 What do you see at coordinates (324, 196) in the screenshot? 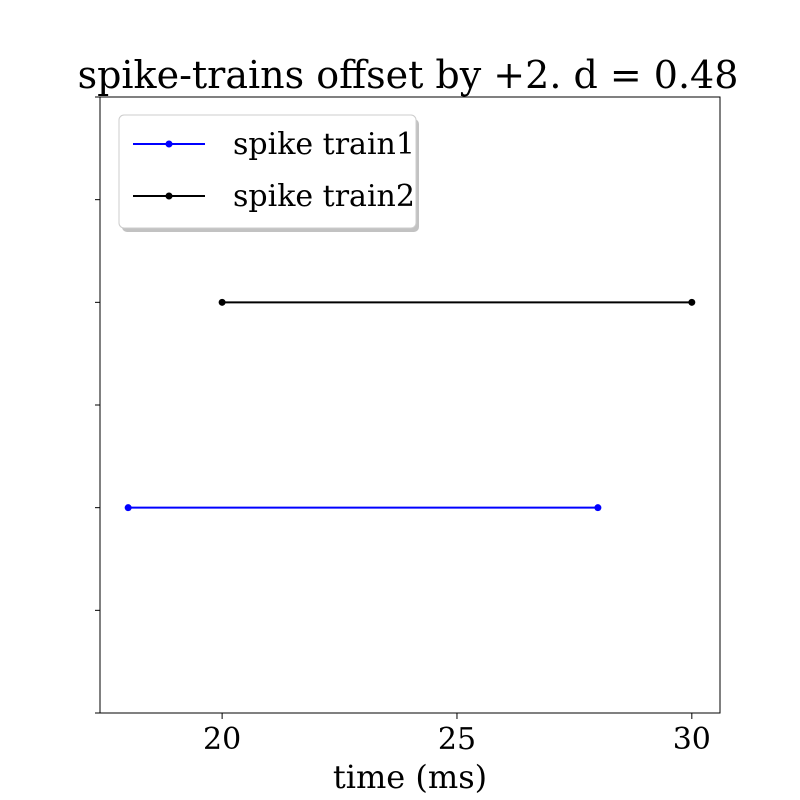
I see `legend-label-2: spike train2` at bounding box center [324, 196].